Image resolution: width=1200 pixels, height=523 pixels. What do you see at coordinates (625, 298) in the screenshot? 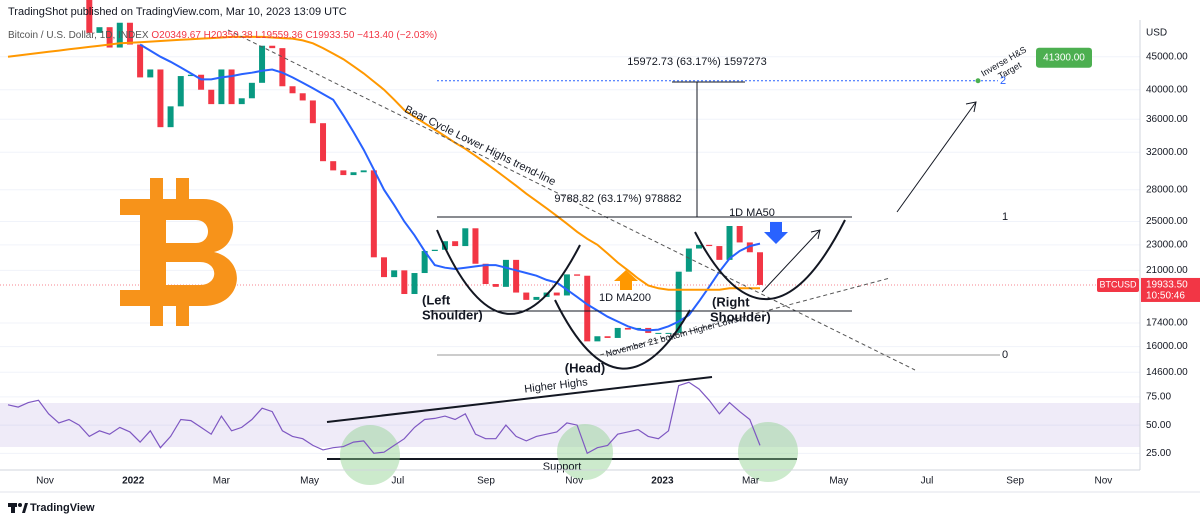
I see `annotation: 1D MA200` at bounding box center [625, 298].